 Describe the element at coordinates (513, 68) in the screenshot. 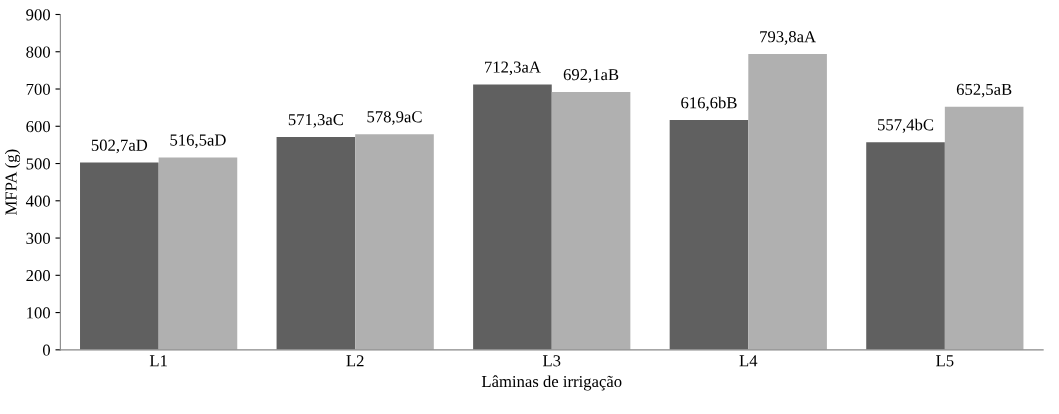

I see `data-label: 712,3aA` at that location.